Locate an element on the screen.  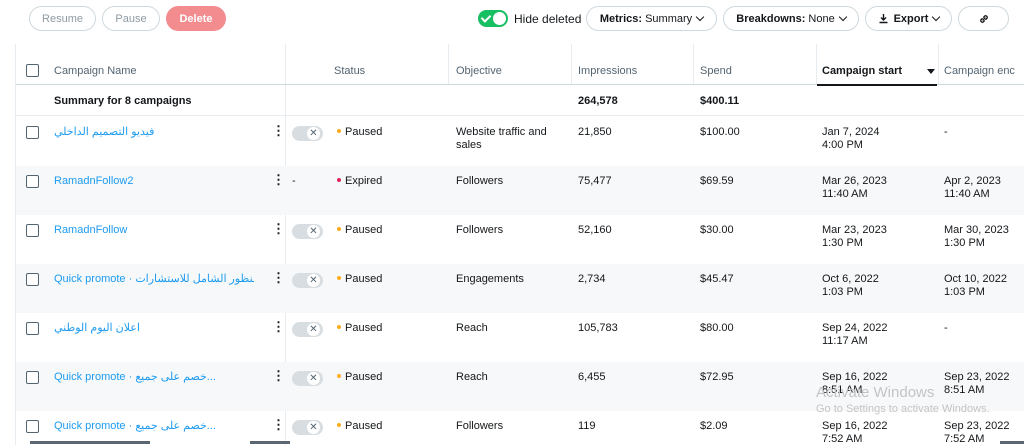
campaign-name-link: RamadnFollow2 is located at coordinates (94, 181).